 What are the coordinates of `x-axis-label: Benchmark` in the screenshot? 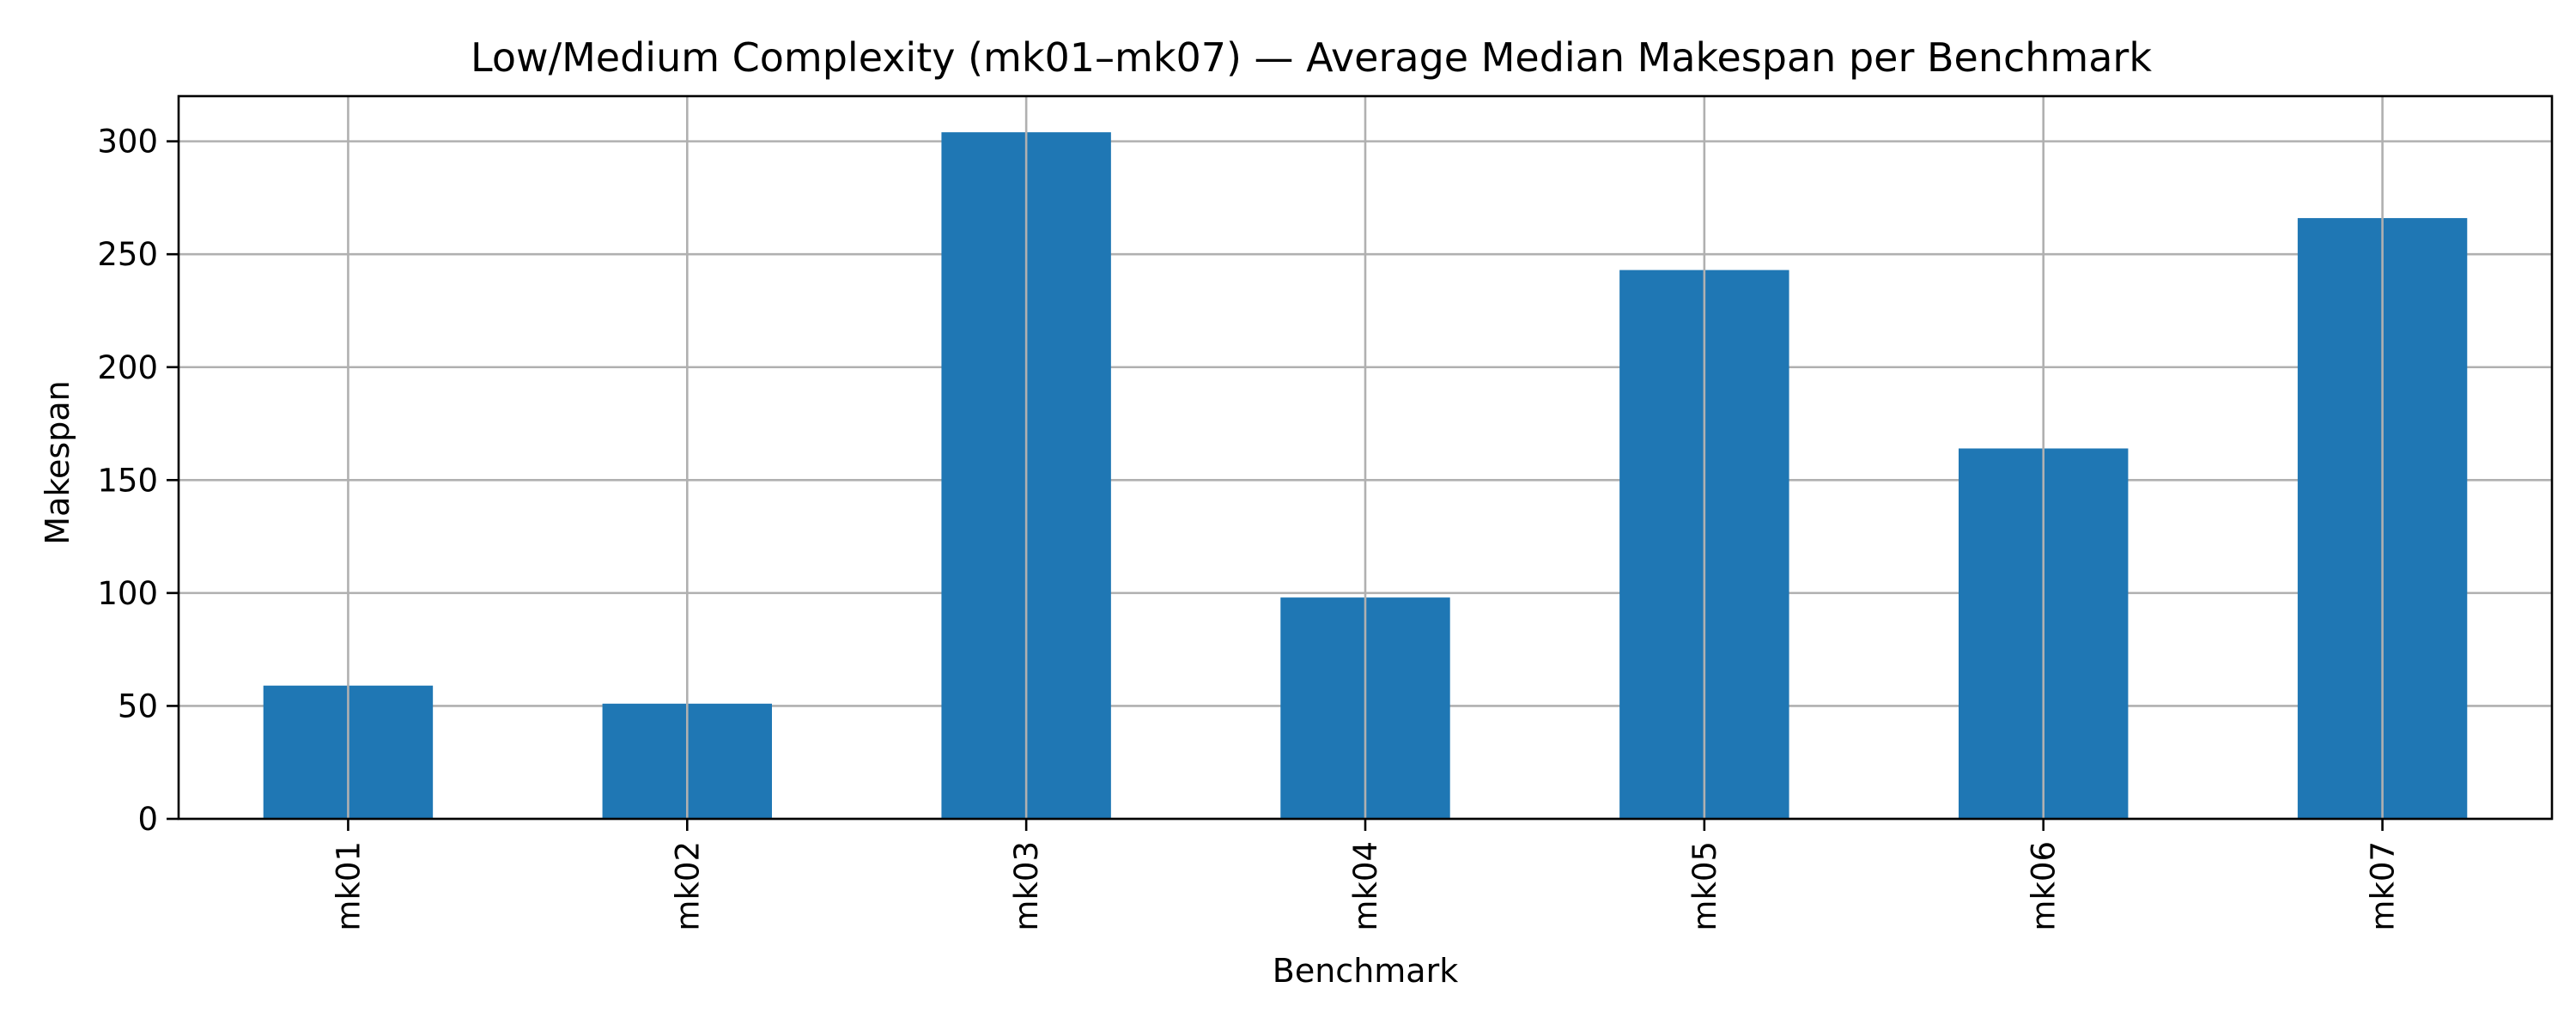 It's located at (1365, 971).